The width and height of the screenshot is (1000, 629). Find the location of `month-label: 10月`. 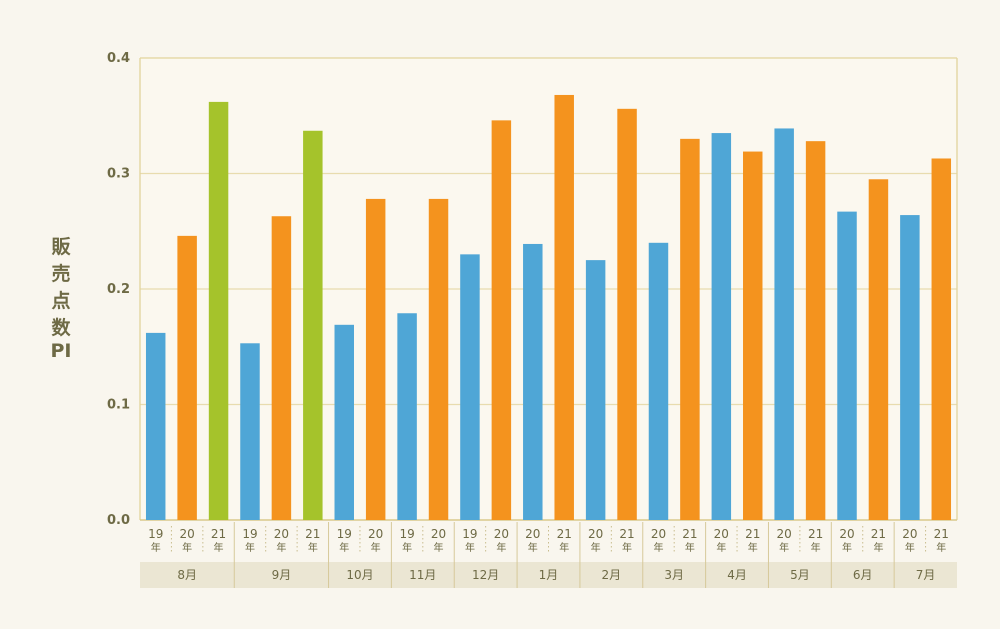

month-label: 10月 is located at coordinates (359, 575).